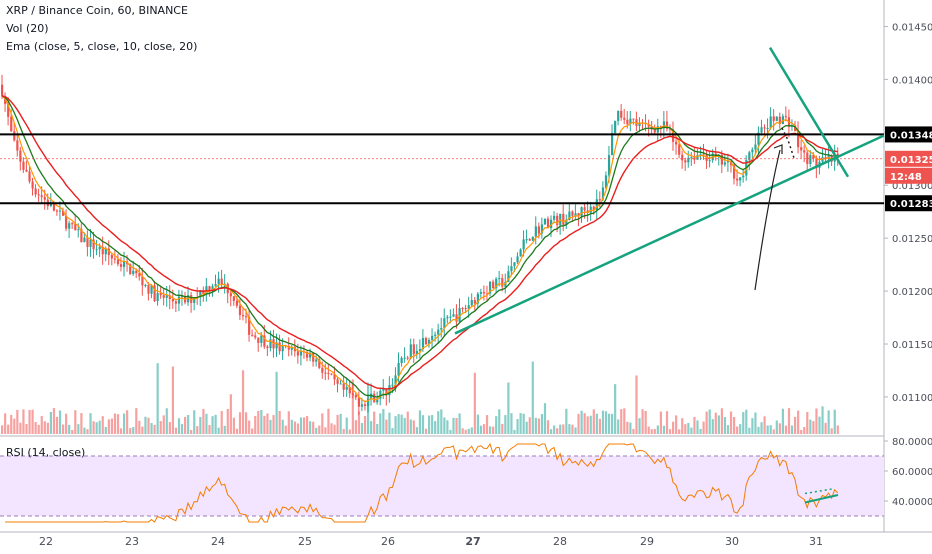 The width and height of the screenshot is (932, 554). What do you see at coordinates (732, 541) in the screenshot?
I see `time-tick-label: 30` at bounding box center [732, 541].